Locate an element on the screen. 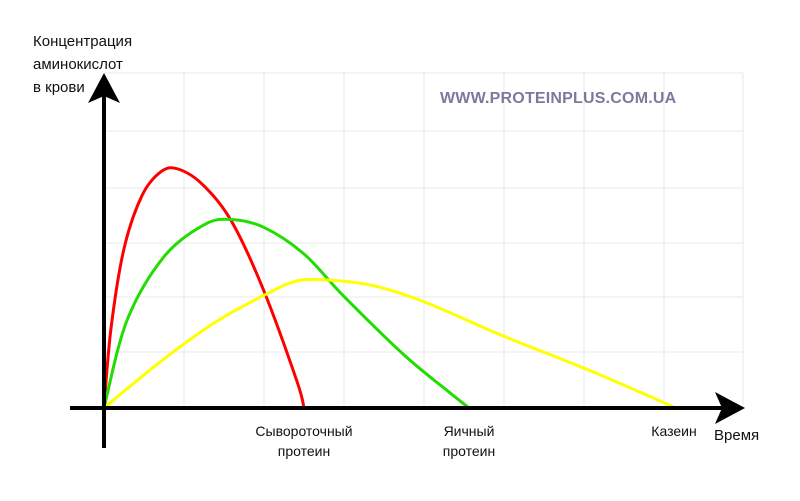 Image resolution: width=800 pixels, height=501 pixels. y-axis-arrow is located at coordinates (104, 88).